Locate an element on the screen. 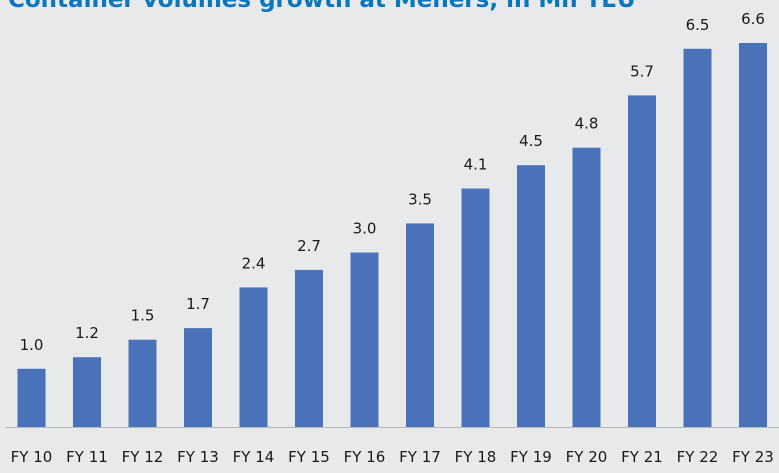 The height and width of the screenshot is (473, 779). value-label: 2.4 is located at coordinates (254, 263).